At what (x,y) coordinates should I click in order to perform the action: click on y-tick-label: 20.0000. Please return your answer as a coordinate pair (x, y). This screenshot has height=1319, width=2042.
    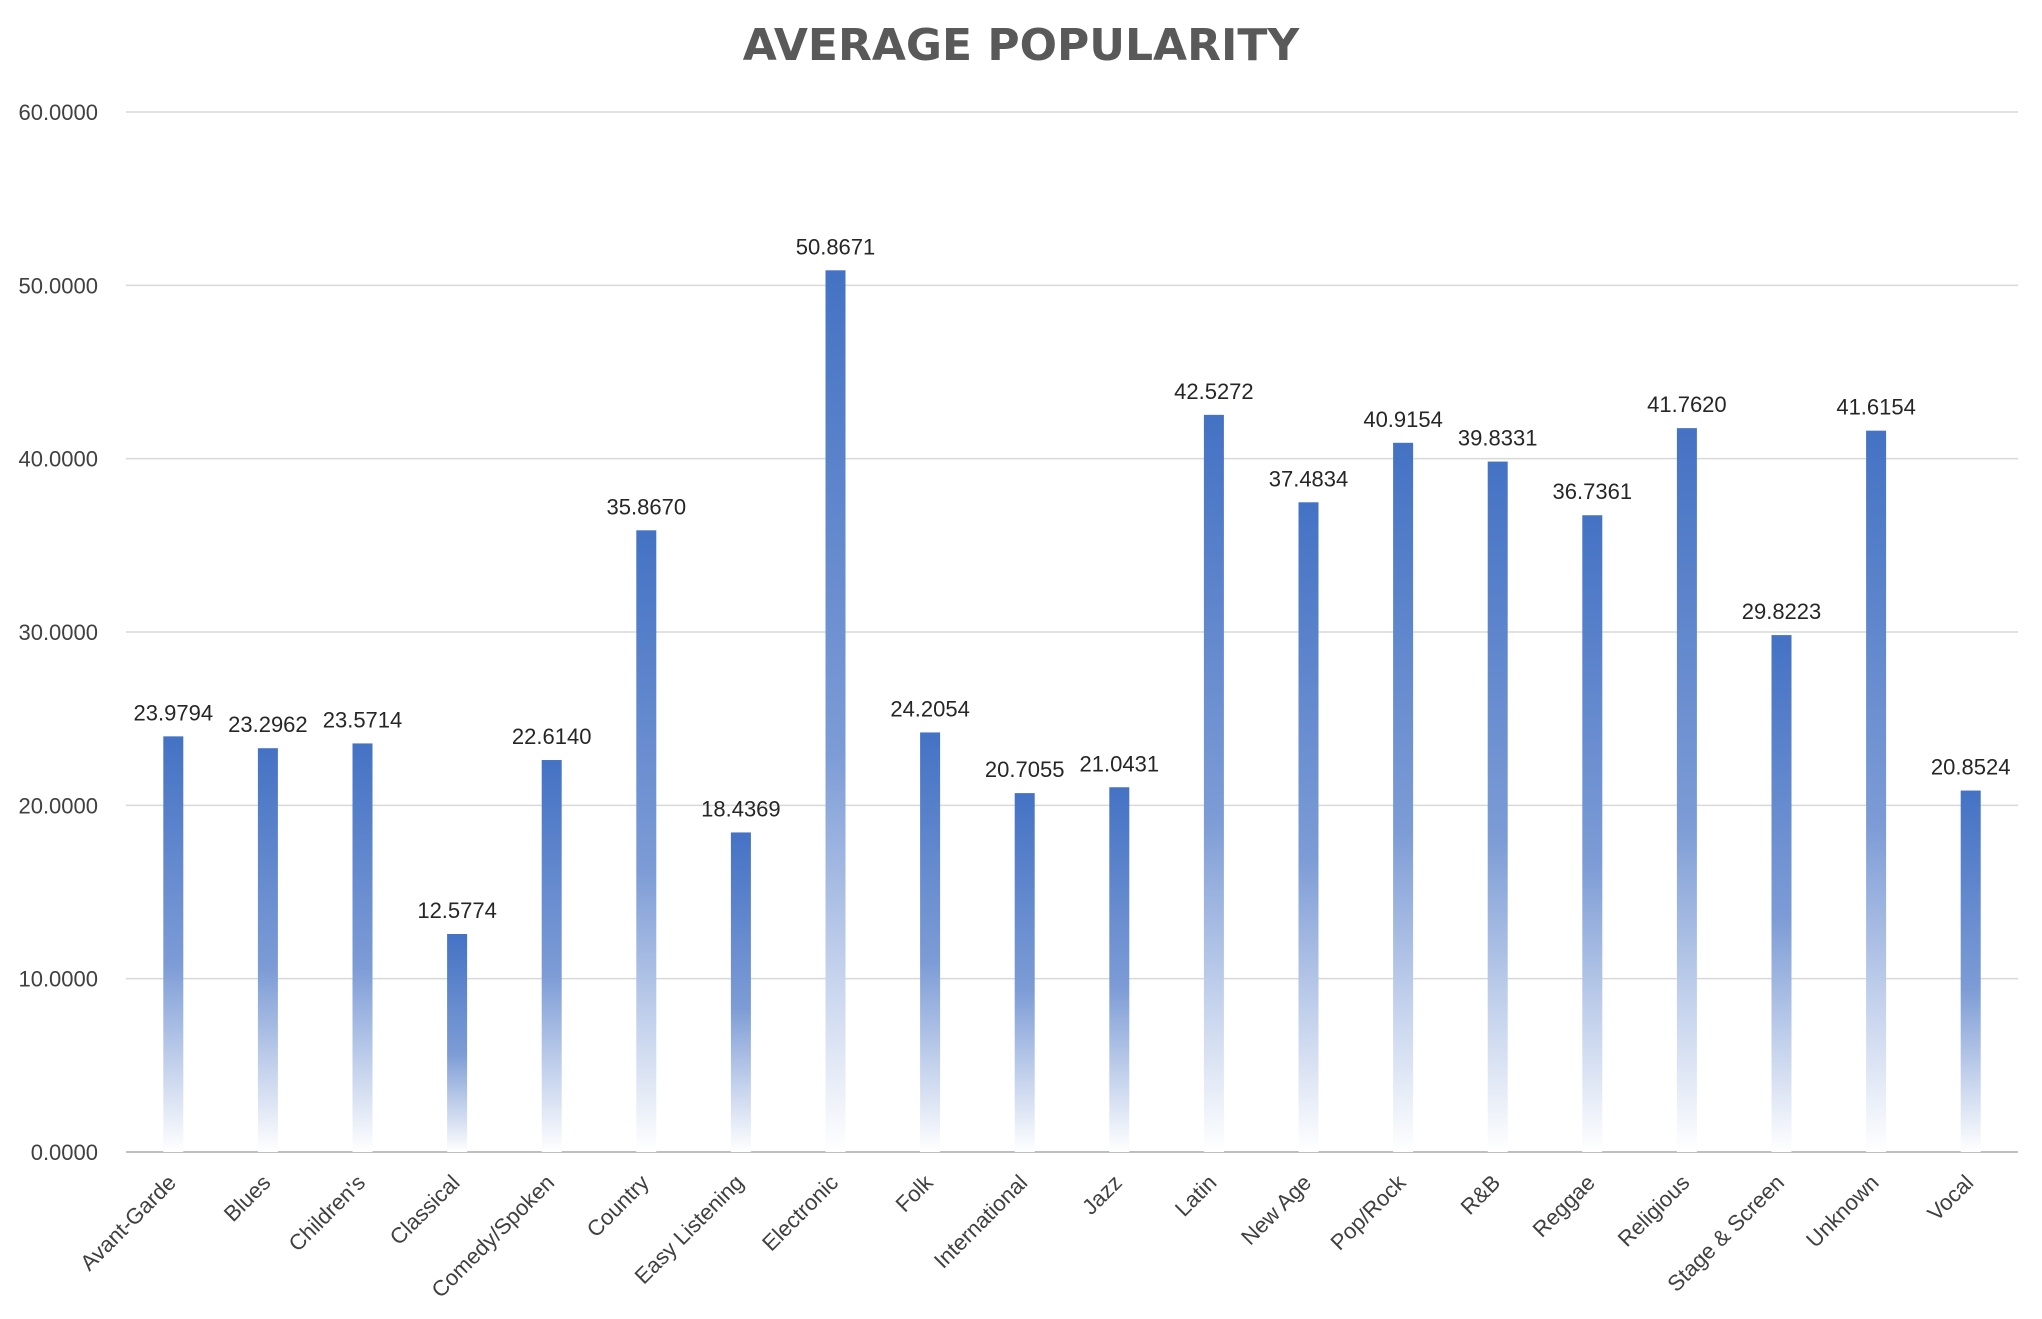
    Looking at the image, I should click on (58, 805).